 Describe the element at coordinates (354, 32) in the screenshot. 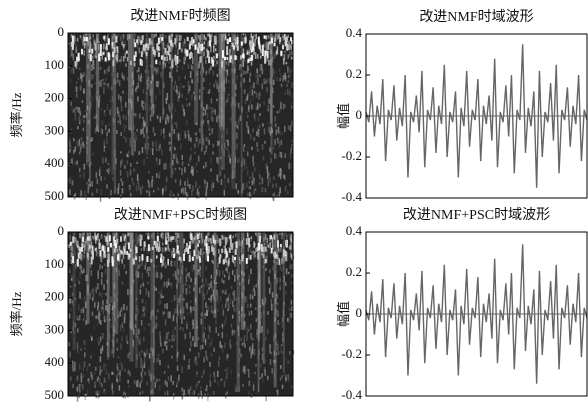

I see `y-tick-label: 0.4` at that location.